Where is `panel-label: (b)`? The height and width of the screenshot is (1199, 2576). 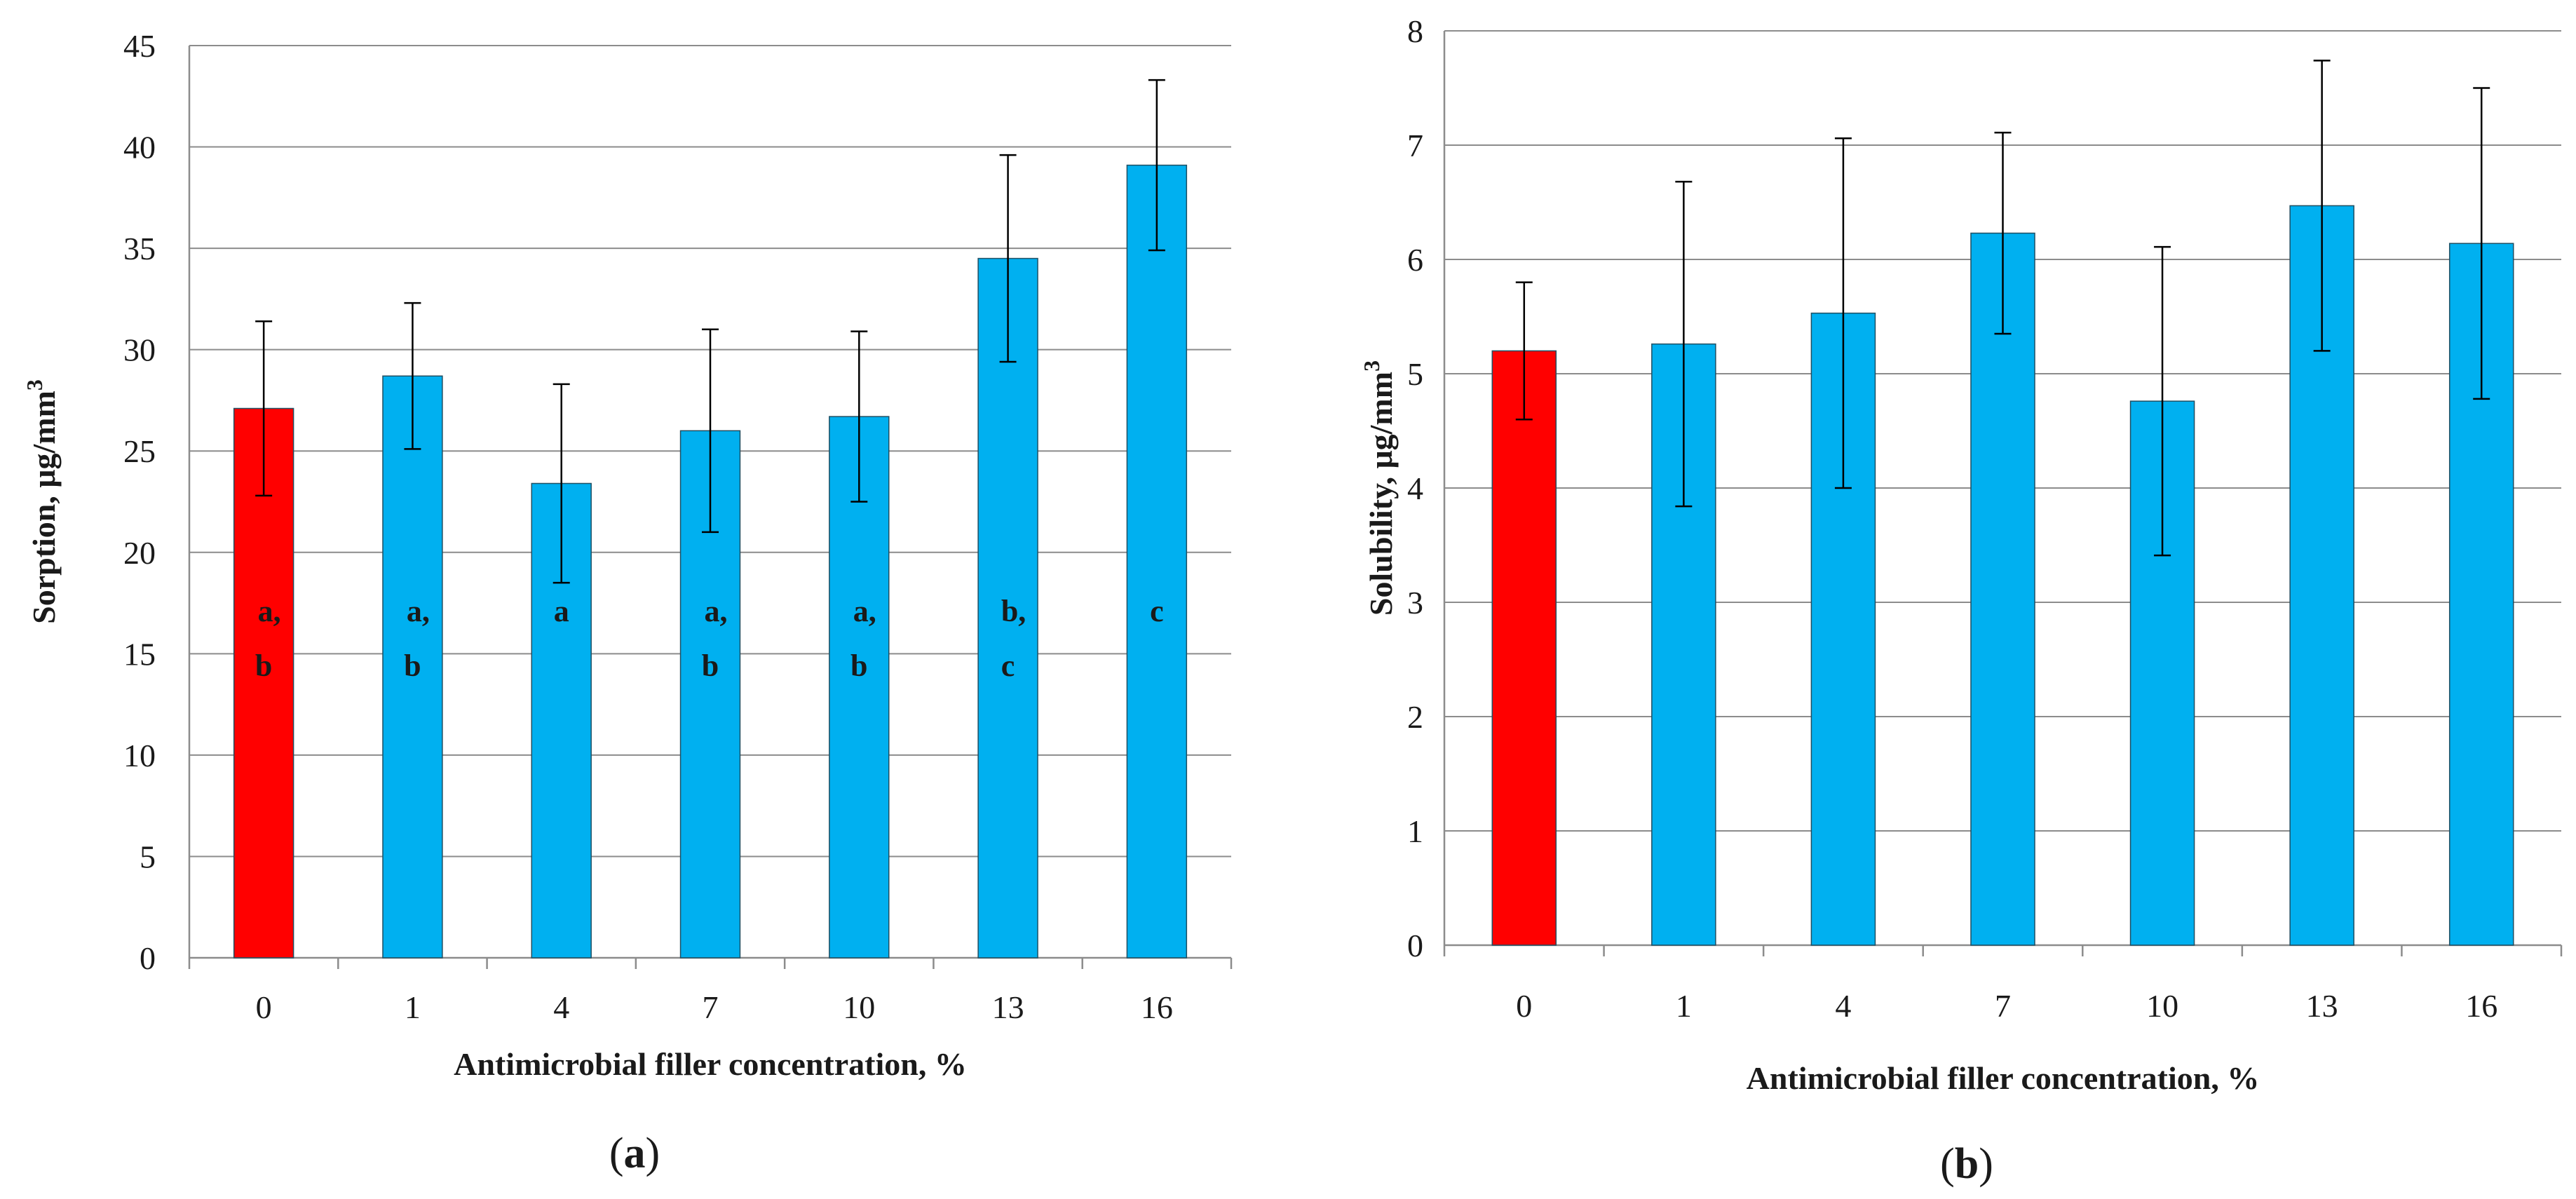
panel-label: (b) is located at coordinates (1966, 1164).